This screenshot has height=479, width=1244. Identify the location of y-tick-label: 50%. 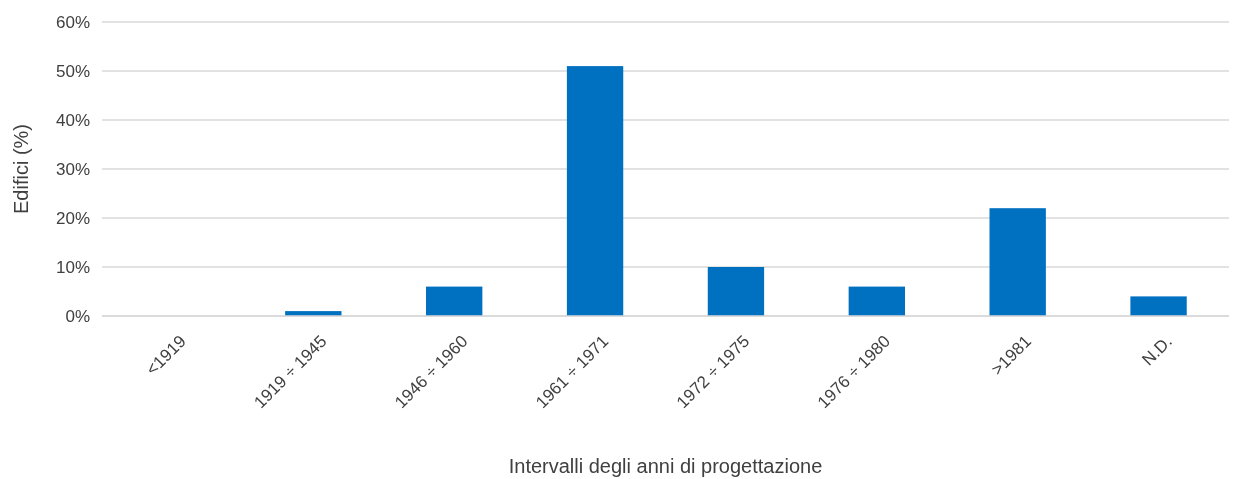
(72, 71).